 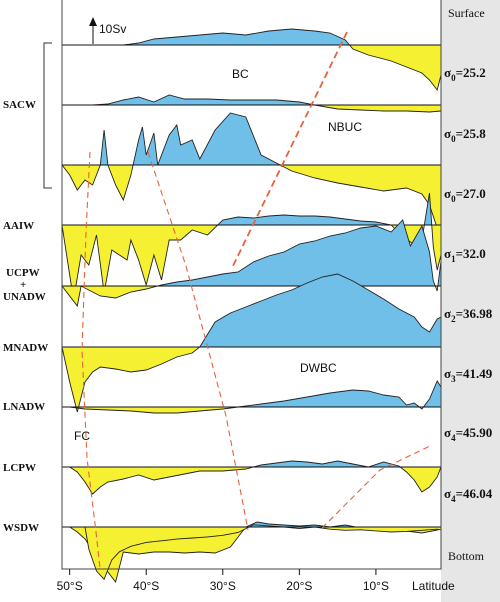 I want to click on isopycnal-label: σ4=46.04, so click(x=468, y=495).